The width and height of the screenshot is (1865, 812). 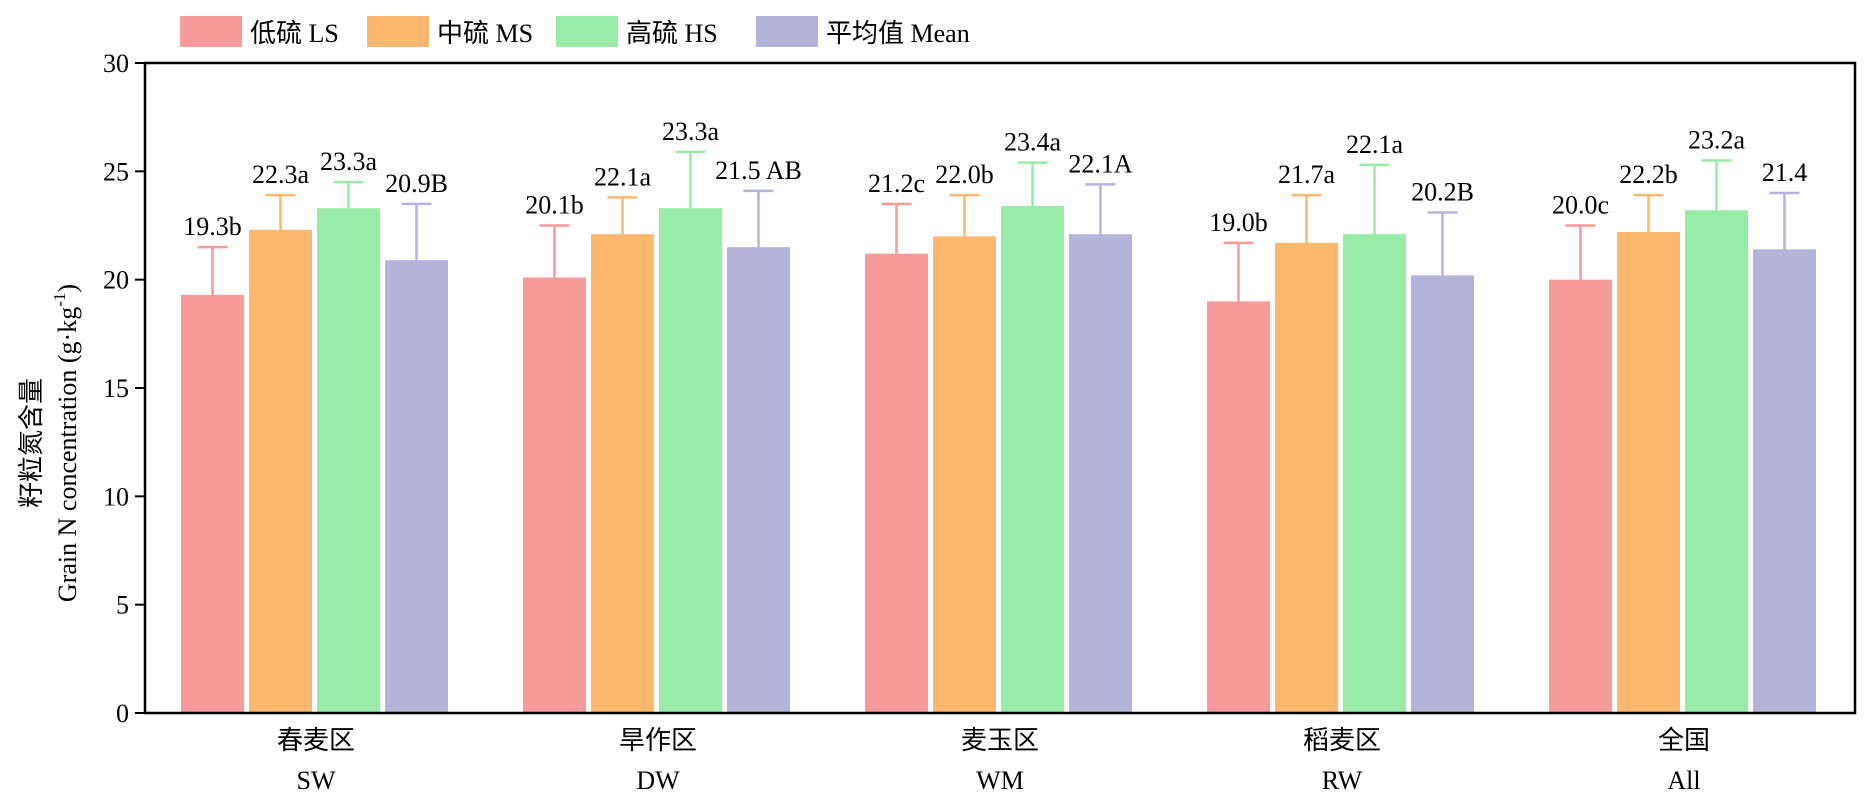 I want to click on data-label: 20.0c, so click(x=1580, y=205).